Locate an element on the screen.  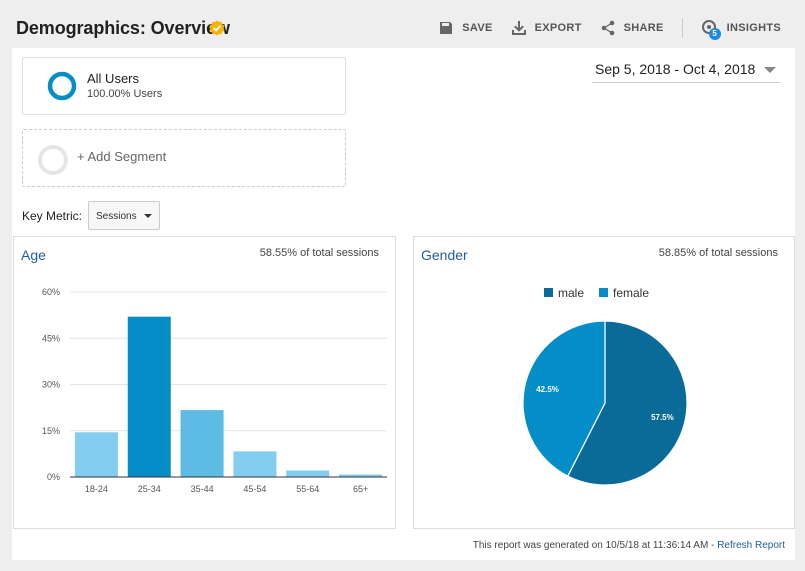
age-card-subtitle: 58.55% of total sessions is located at coordinates (319, 253).